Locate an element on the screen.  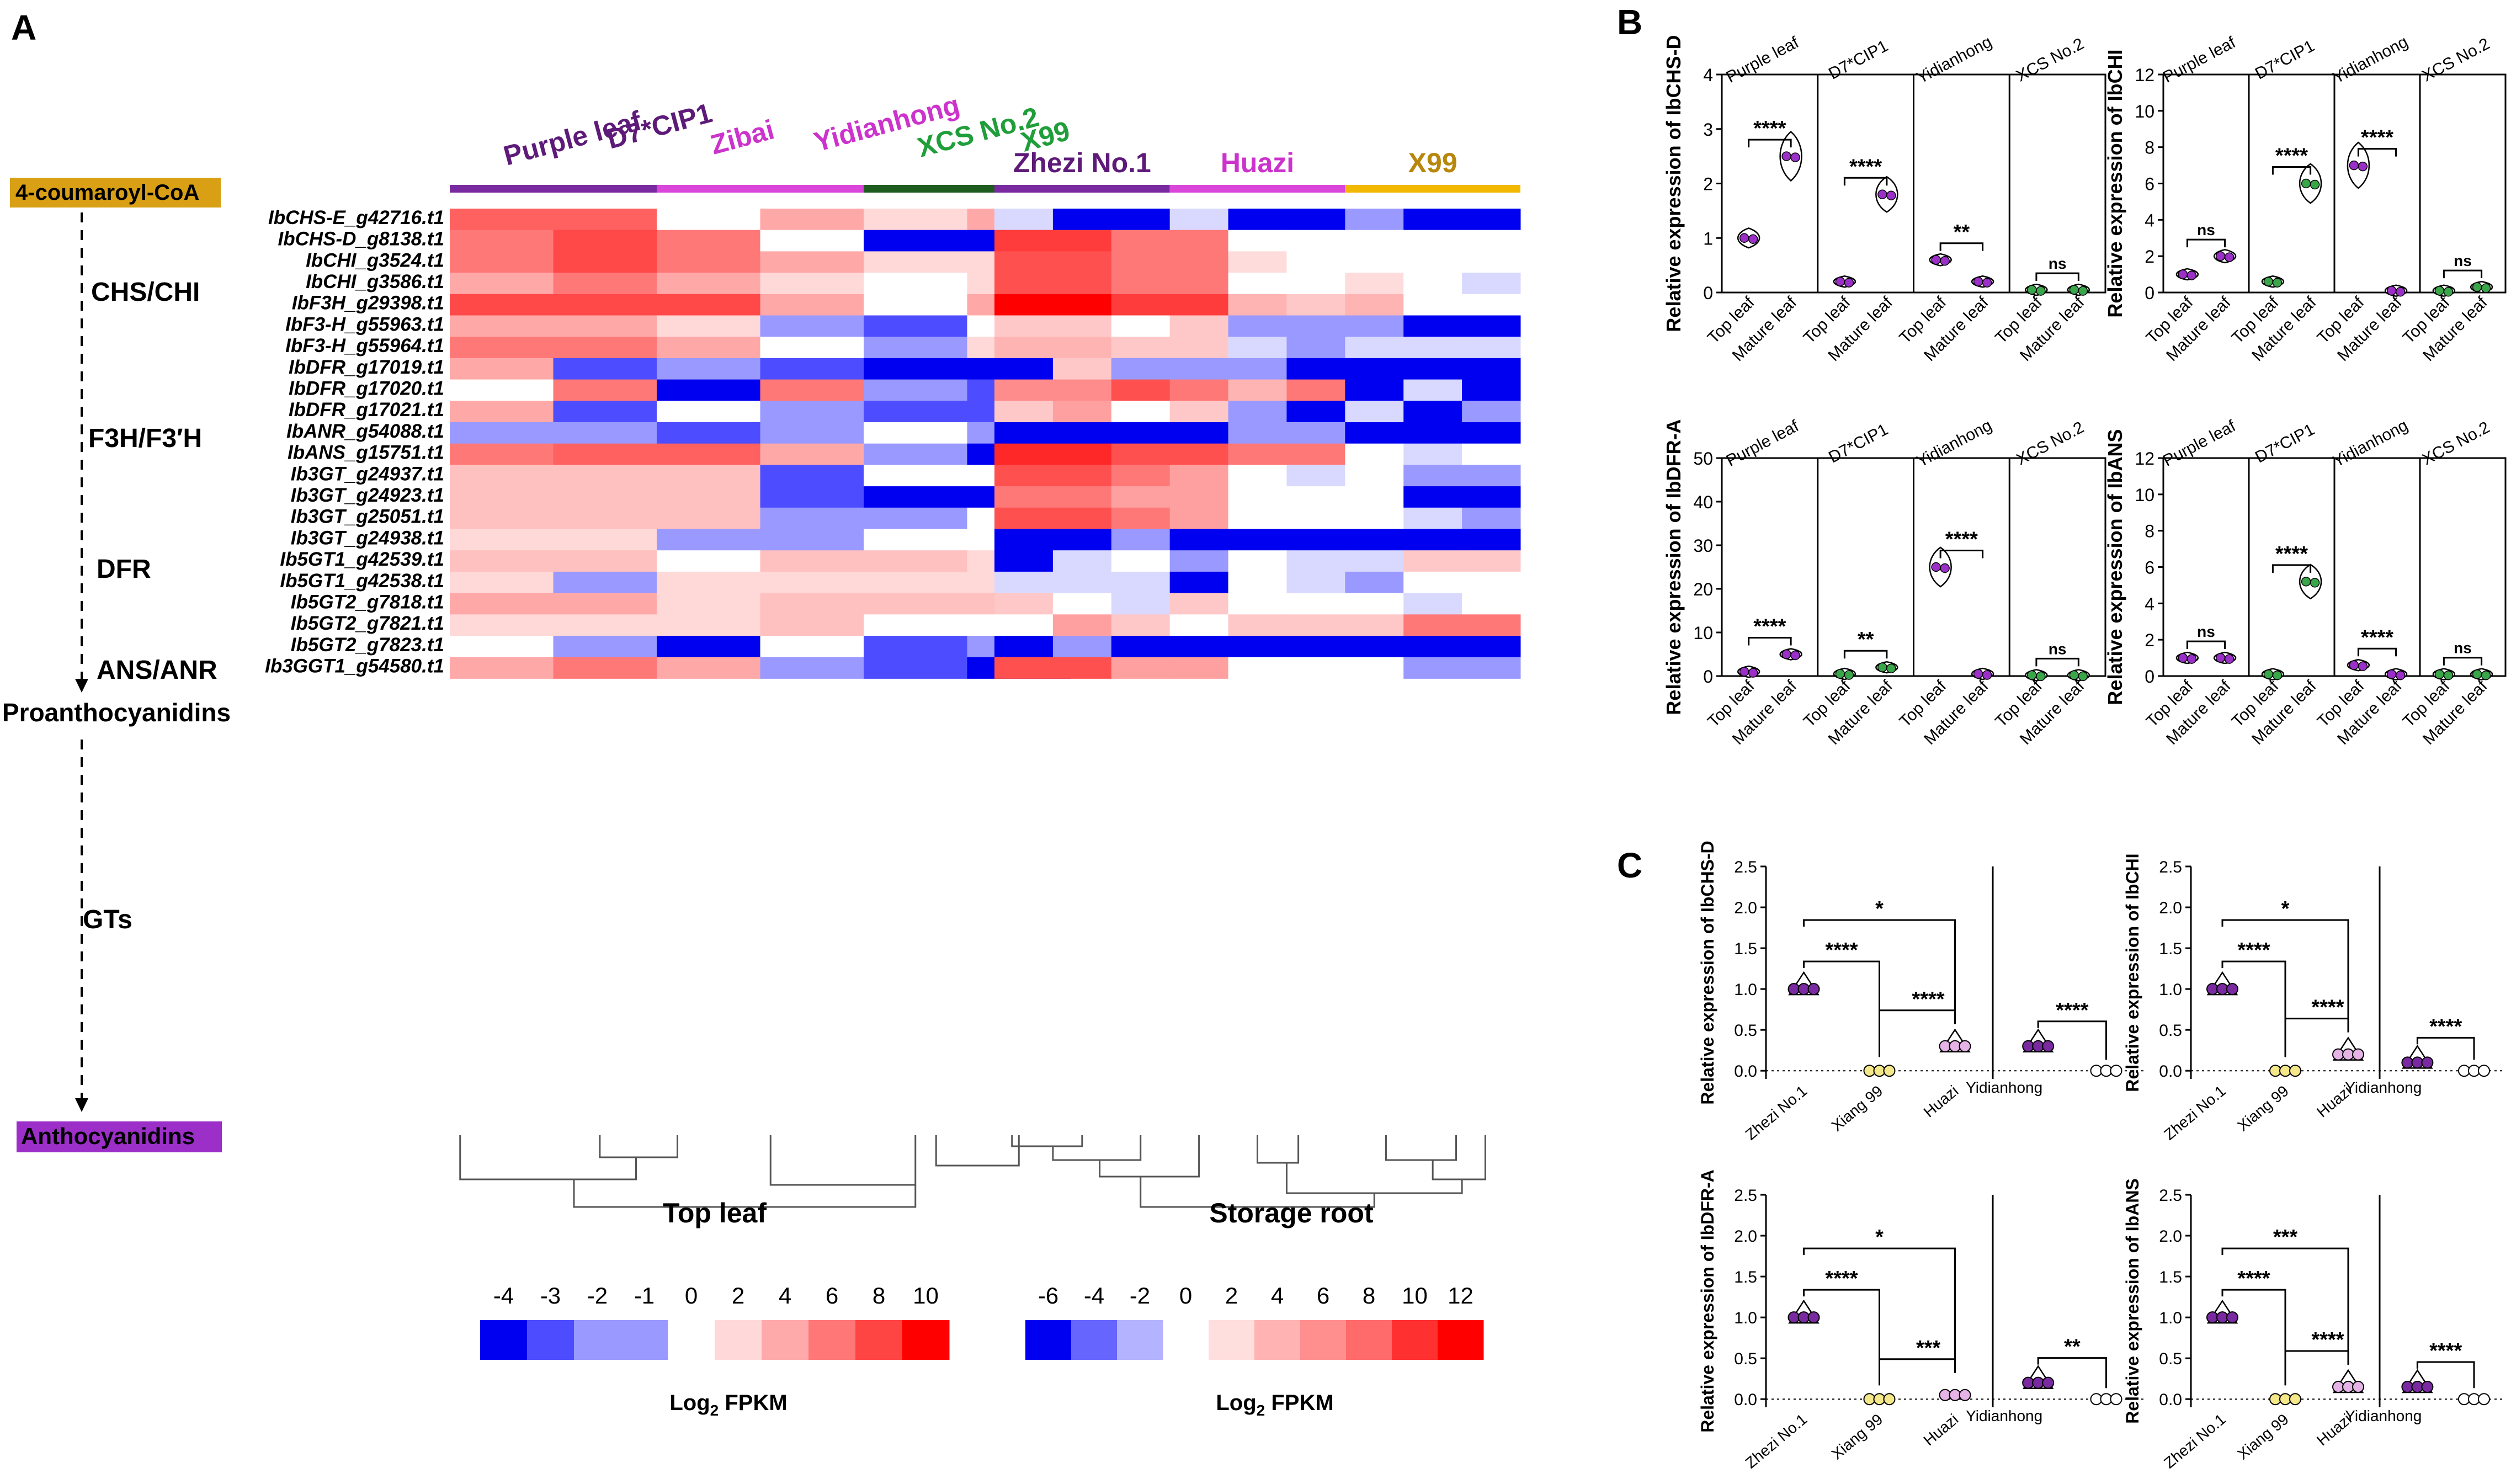
group-label: D7*CIP1 is located at coordinates (1858, 444).